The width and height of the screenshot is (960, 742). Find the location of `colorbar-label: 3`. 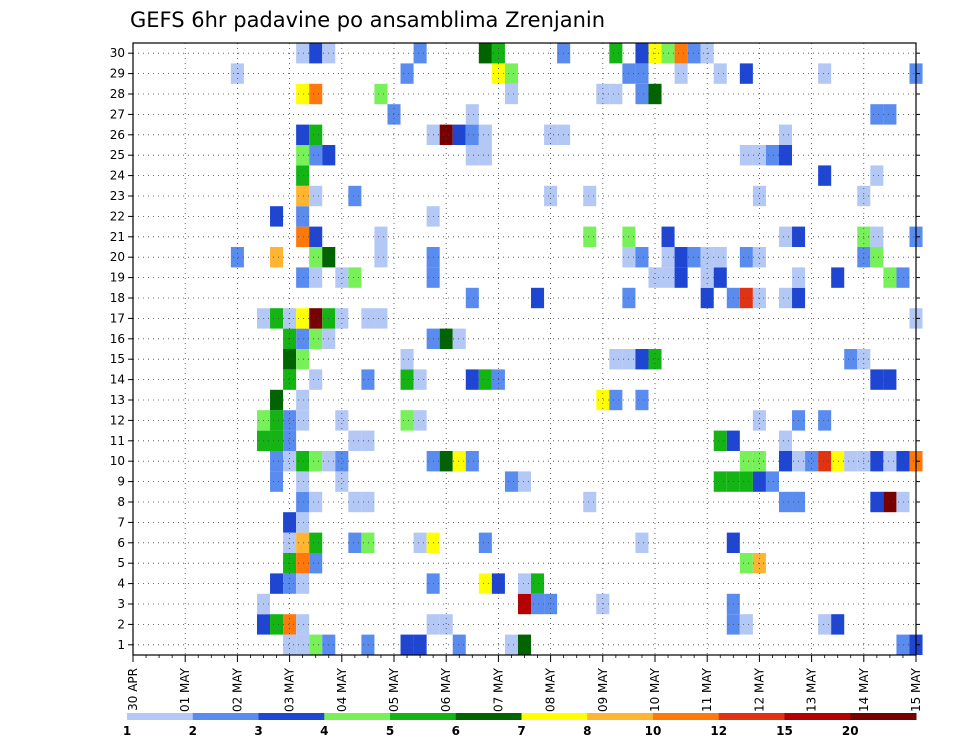

colorbar-label: 3 is located at coordinates (258, 731).